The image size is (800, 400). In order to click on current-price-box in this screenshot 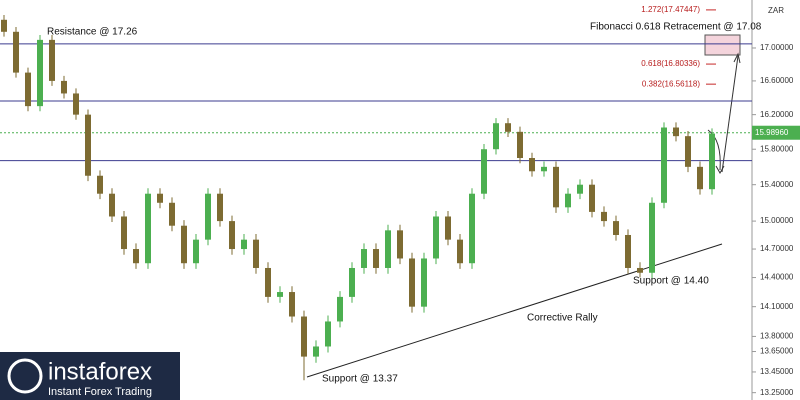, I will do `click(776, 132)`.